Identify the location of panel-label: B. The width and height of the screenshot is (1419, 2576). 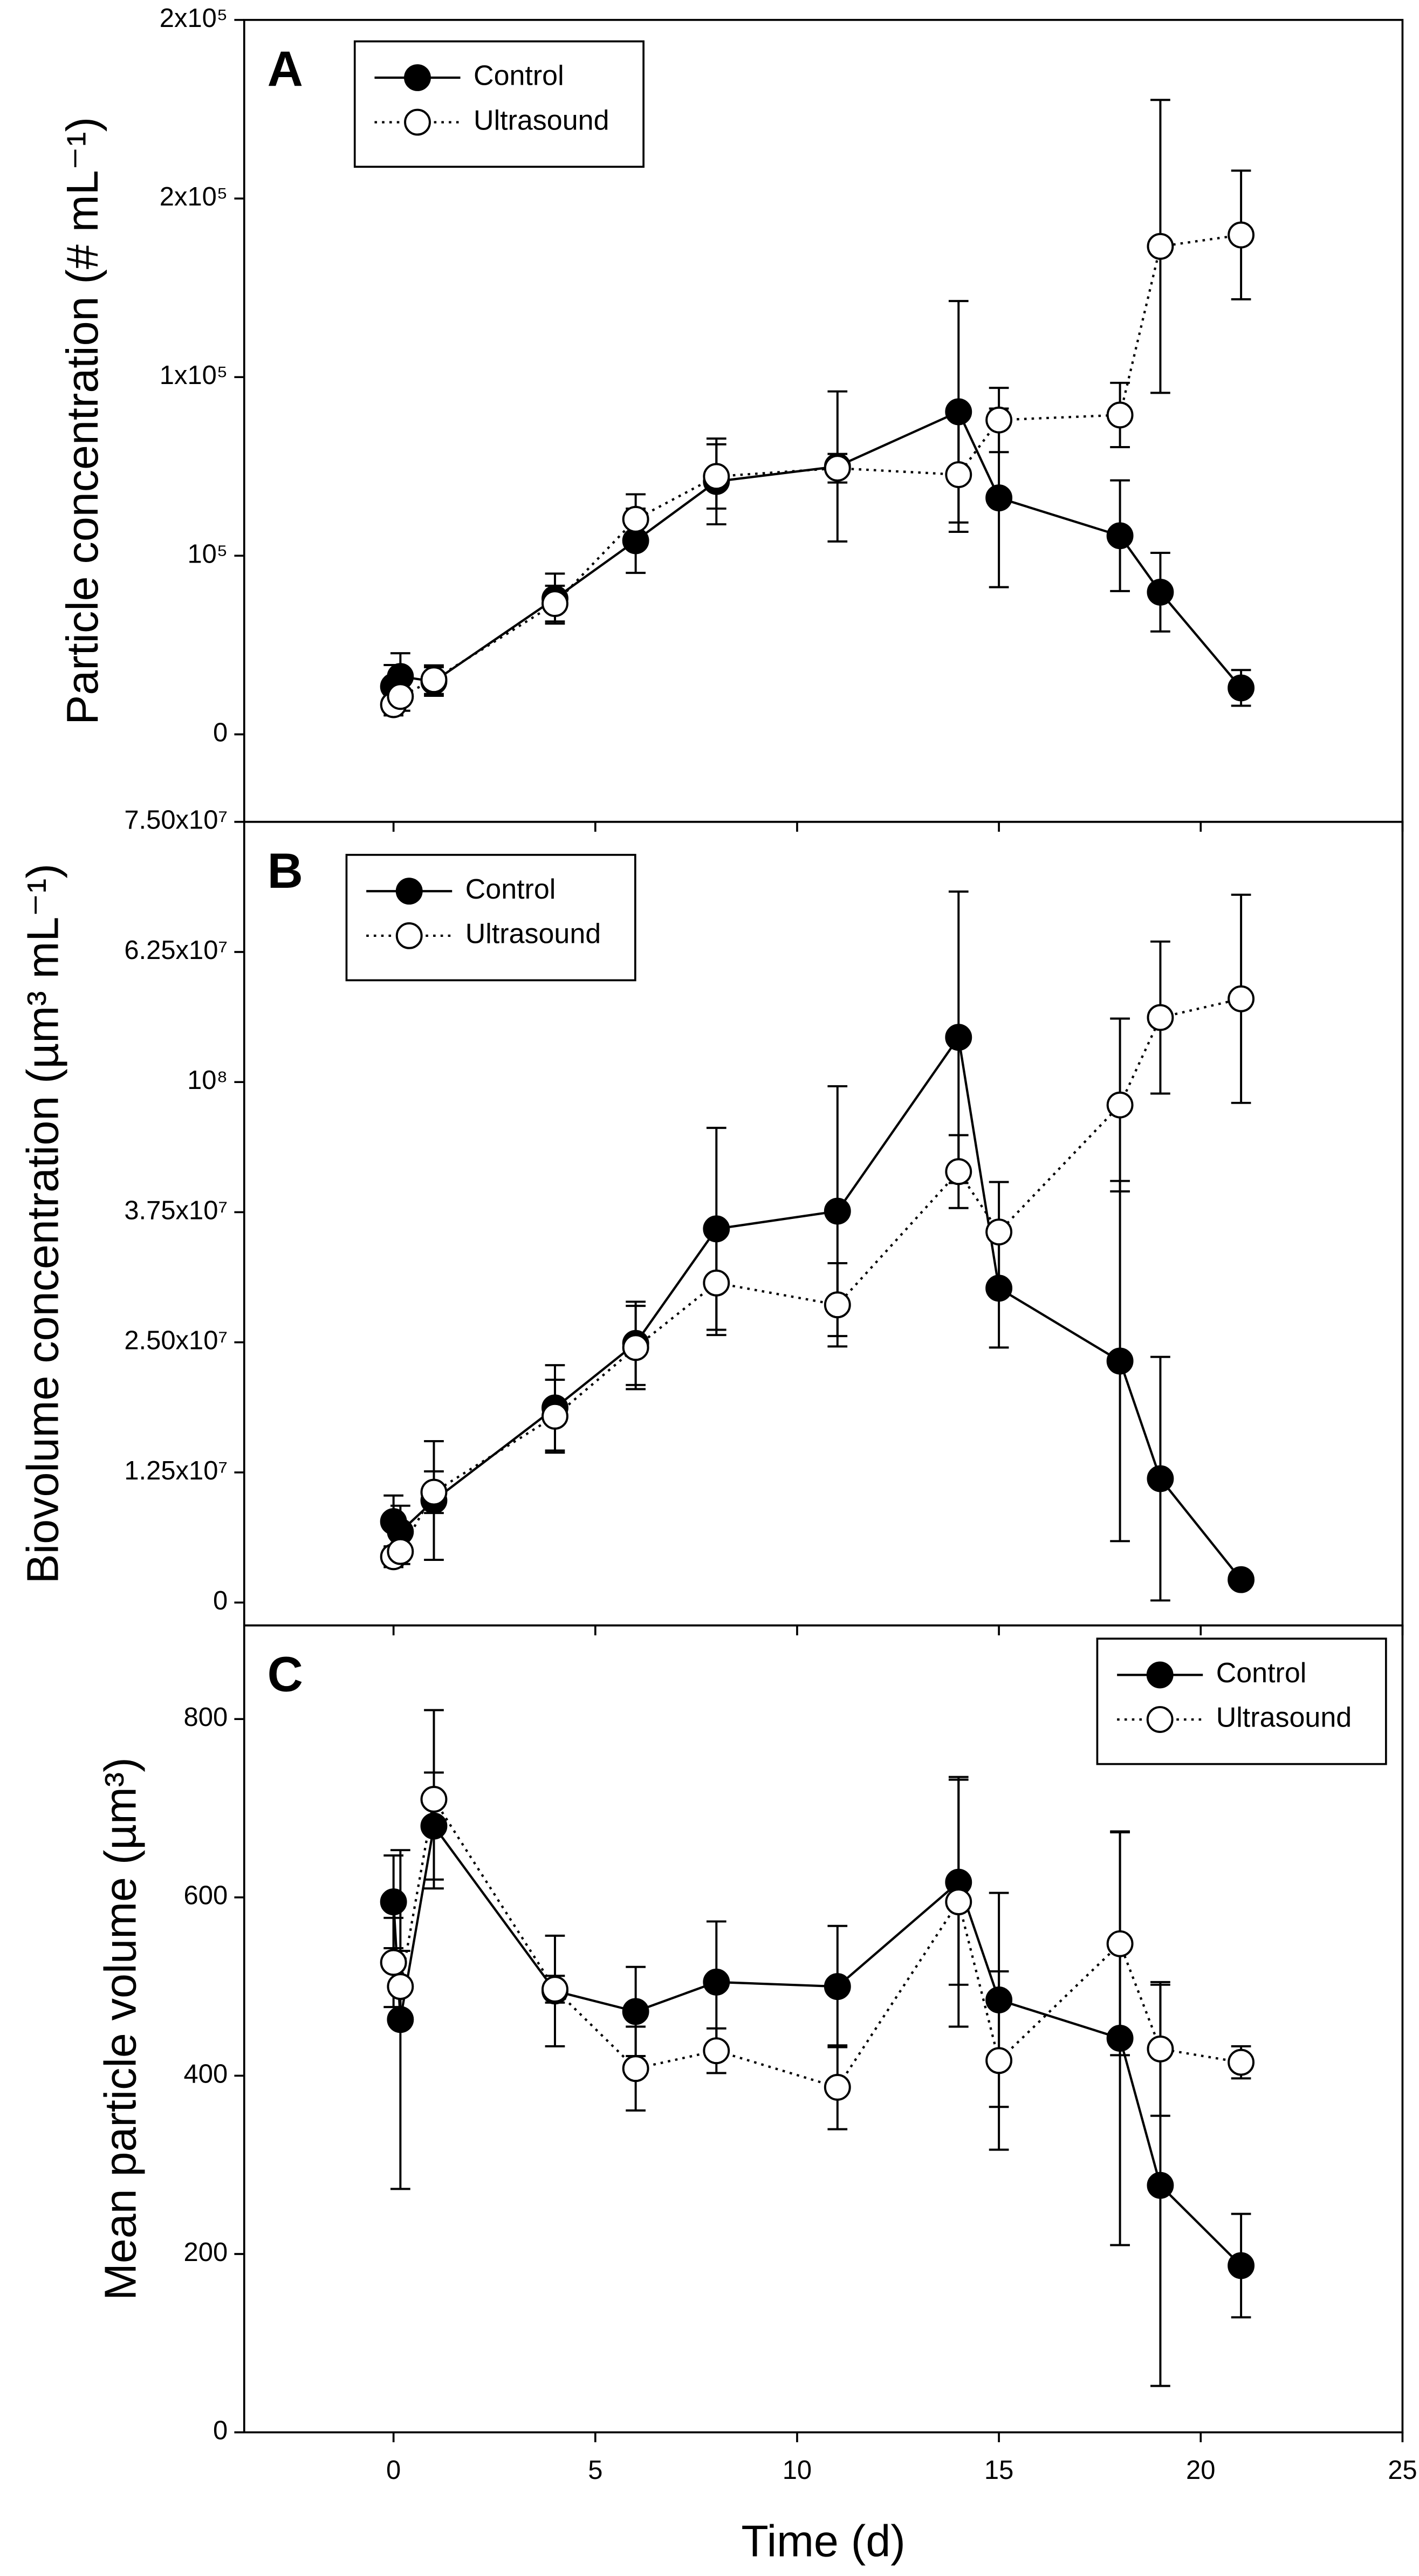
(285, 871).